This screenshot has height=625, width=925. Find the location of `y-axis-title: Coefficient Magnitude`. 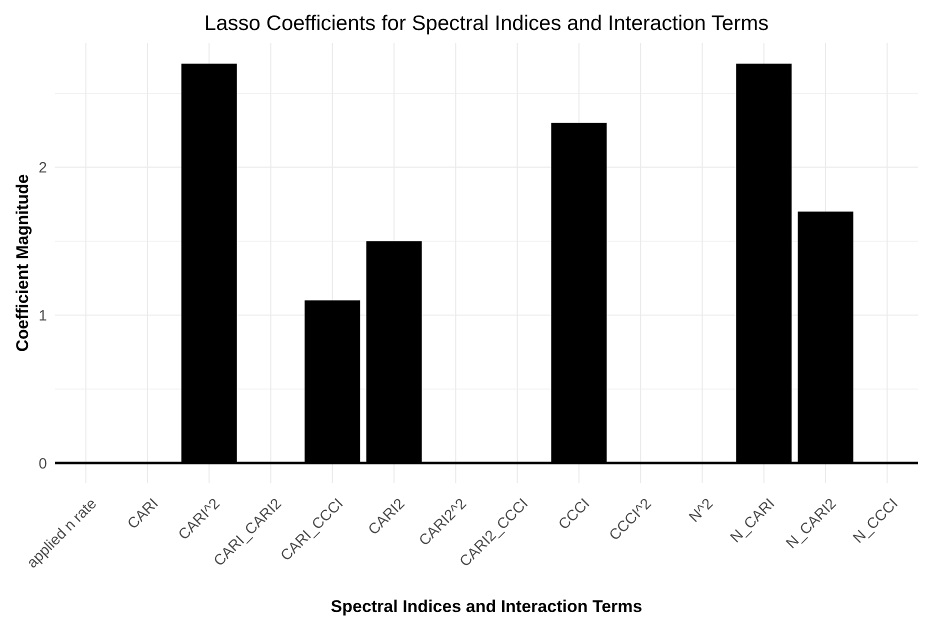

y-axis-title: Coefficient Magnitude is located at coordinates (22, 263).